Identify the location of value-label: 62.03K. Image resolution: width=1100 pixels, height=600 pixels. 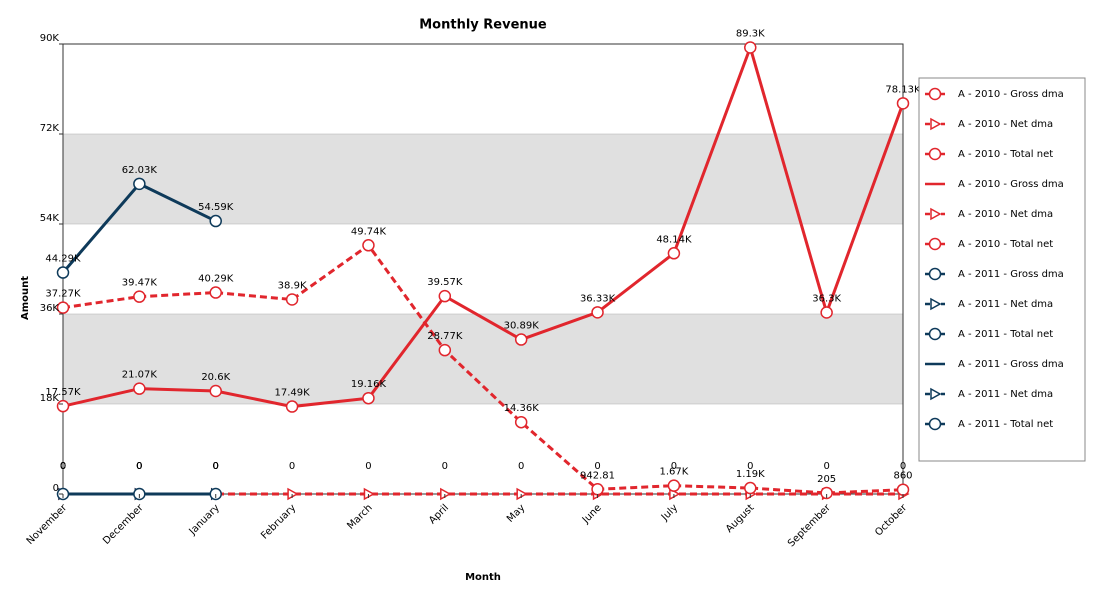
(140, 170).